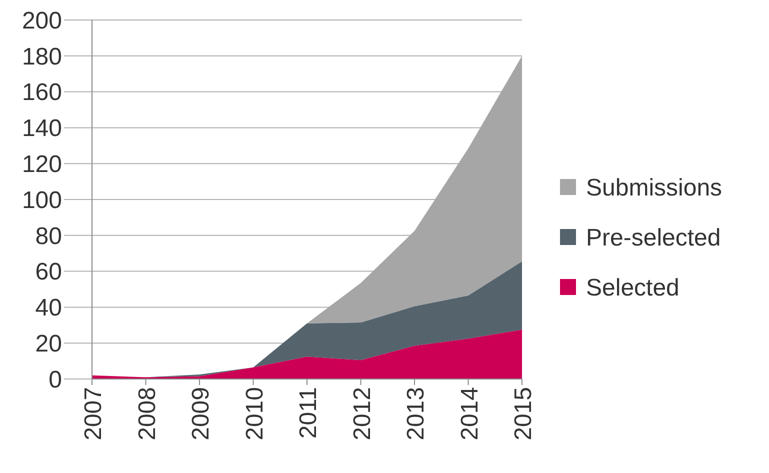 The height and width of the screenshot is (473, 769). I want to click on x-tick-label: 2009, so click(201, 413).